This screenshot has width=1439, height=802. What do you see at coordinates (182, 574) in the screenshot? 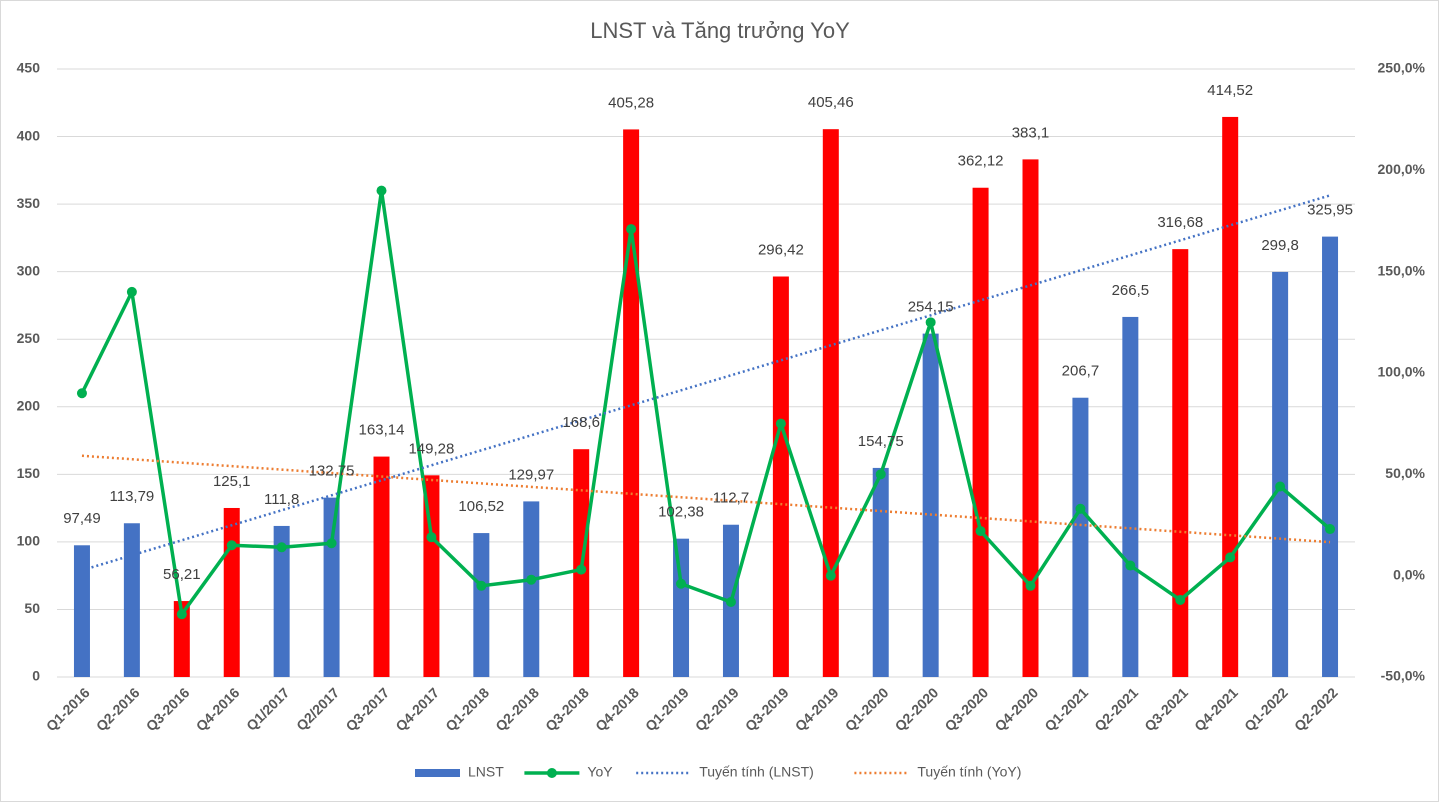
I see `data-label: 56,21` at bounding box center [182, 574].